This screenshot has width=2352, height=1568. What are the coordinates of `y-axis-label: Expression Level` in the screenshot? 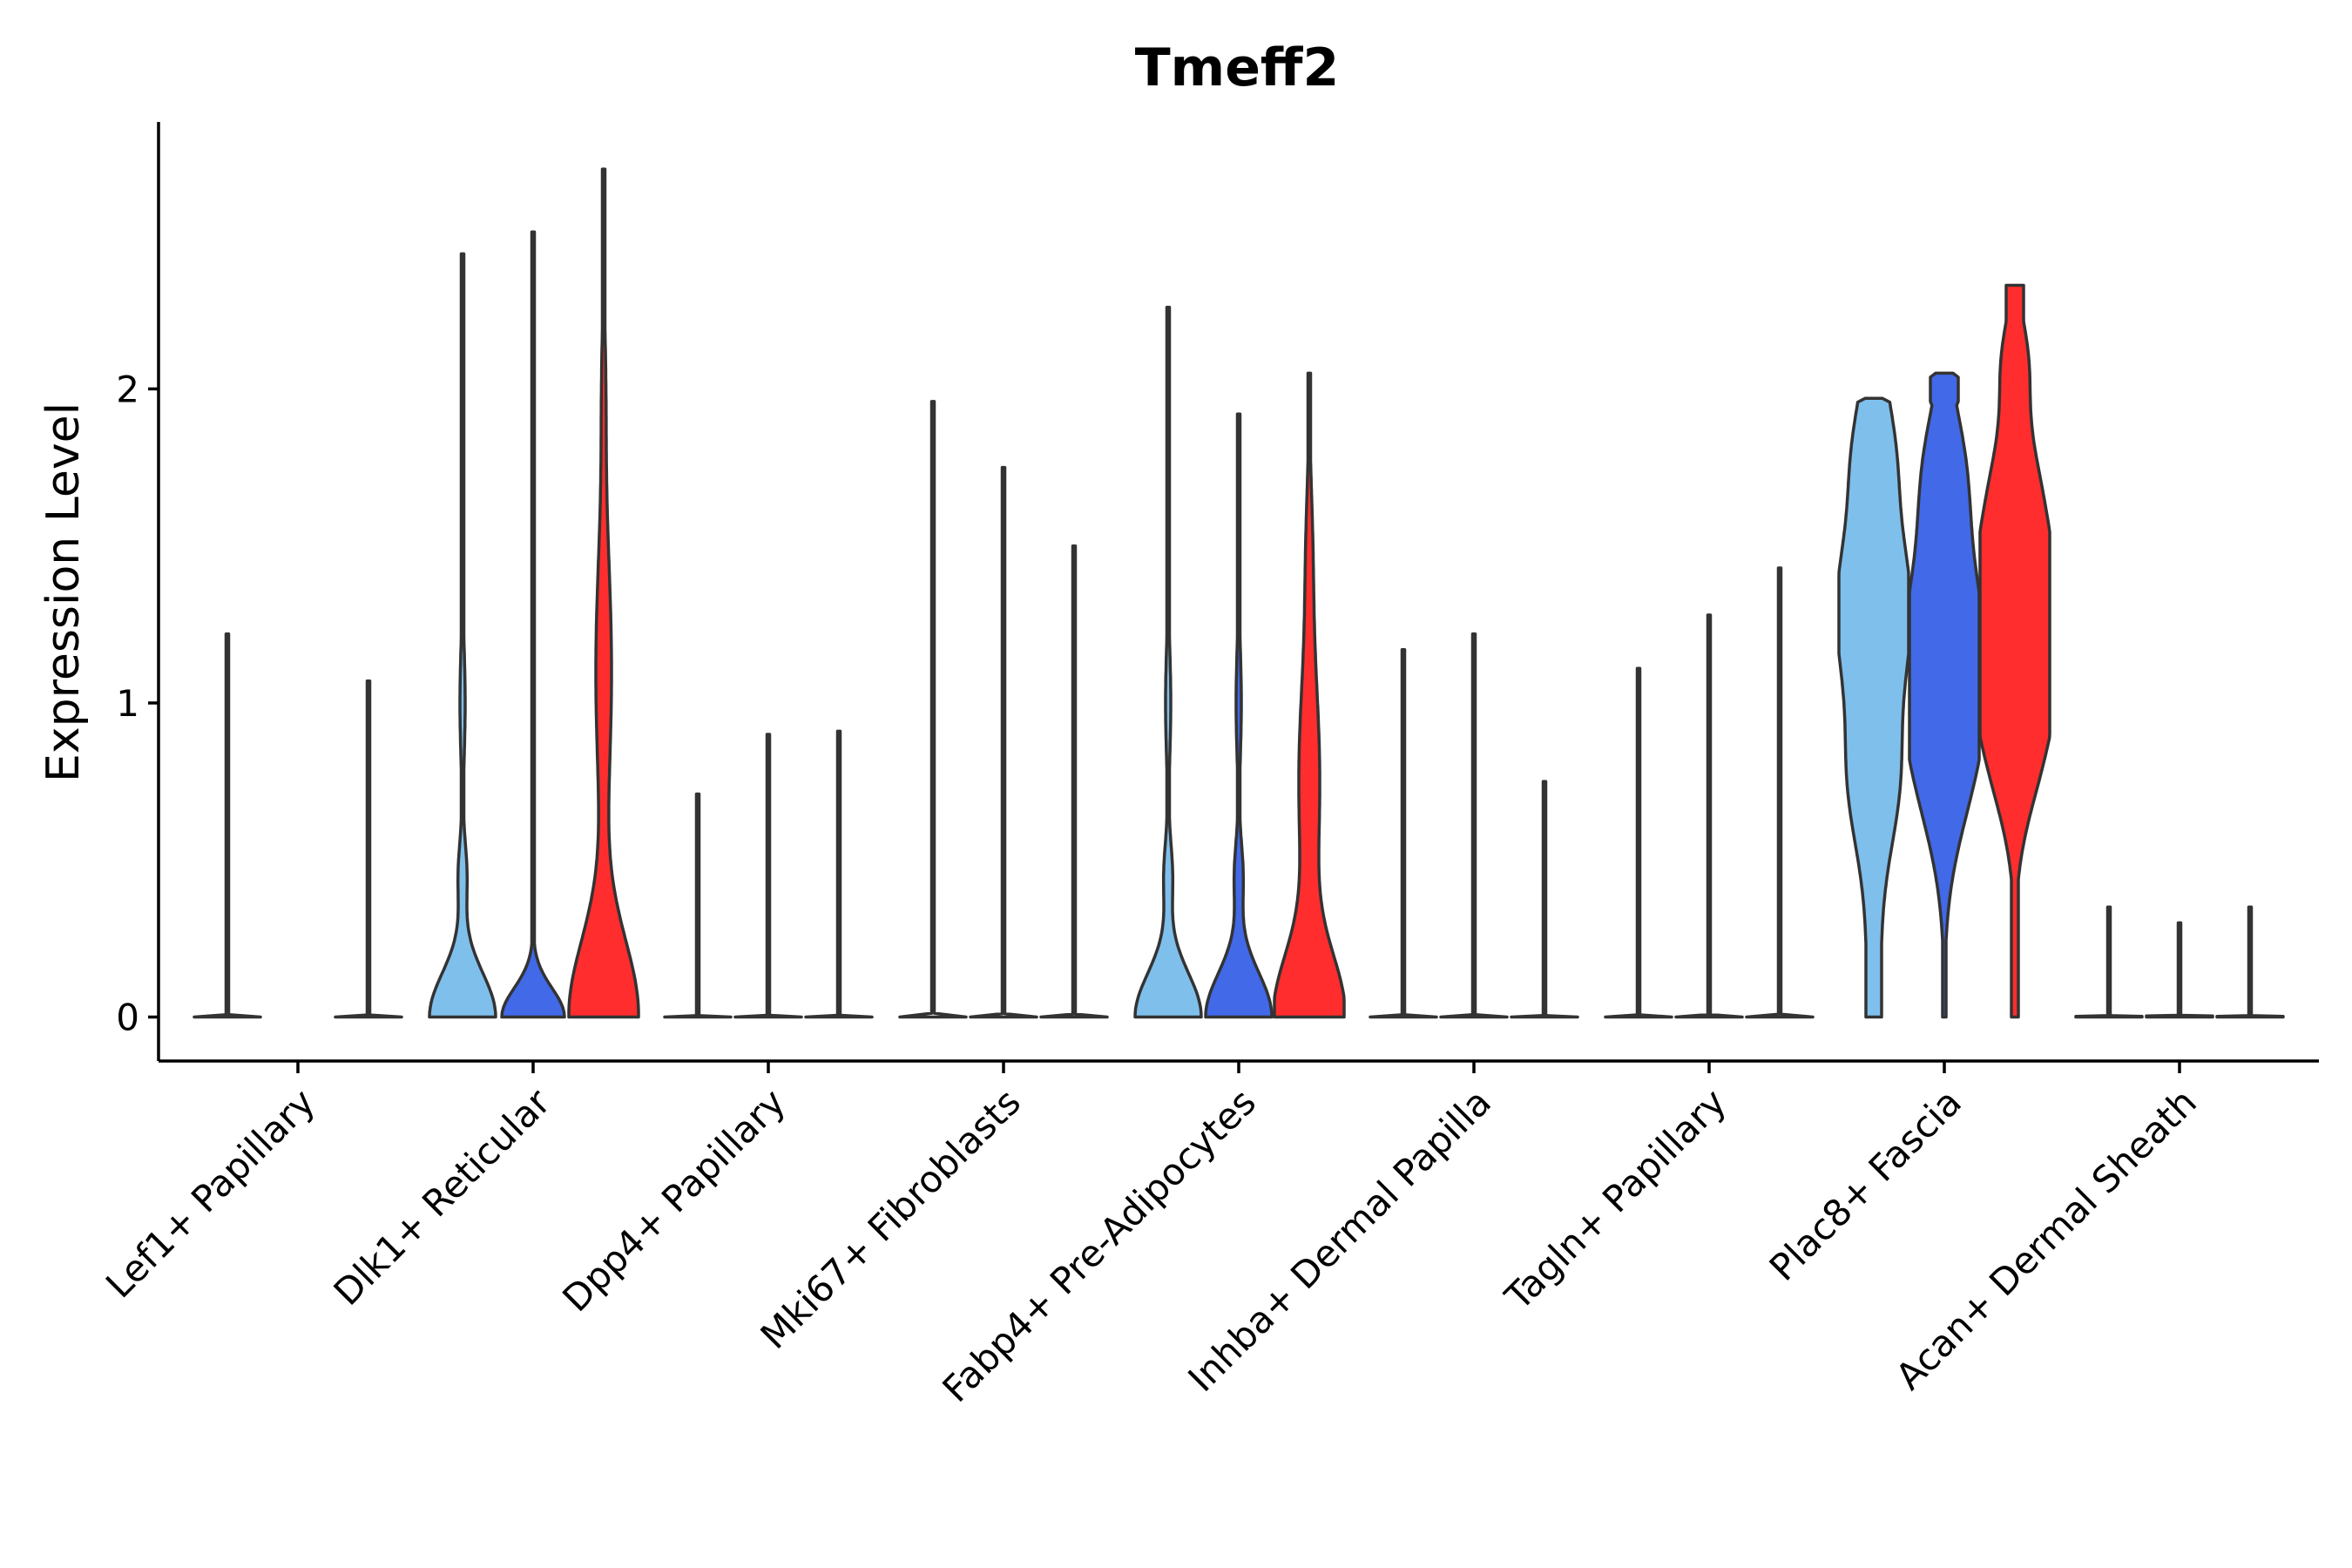 It's located at (64, 592).